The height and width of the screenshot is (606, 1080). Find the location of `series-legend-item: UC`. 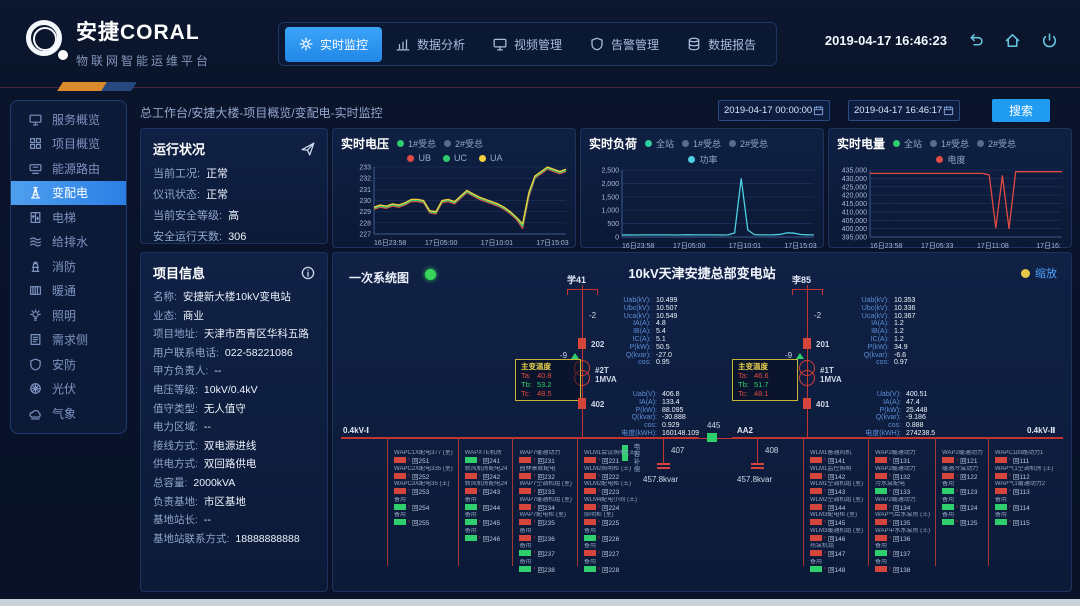

series-legend-item: UC is located at coordinates (455, 158).